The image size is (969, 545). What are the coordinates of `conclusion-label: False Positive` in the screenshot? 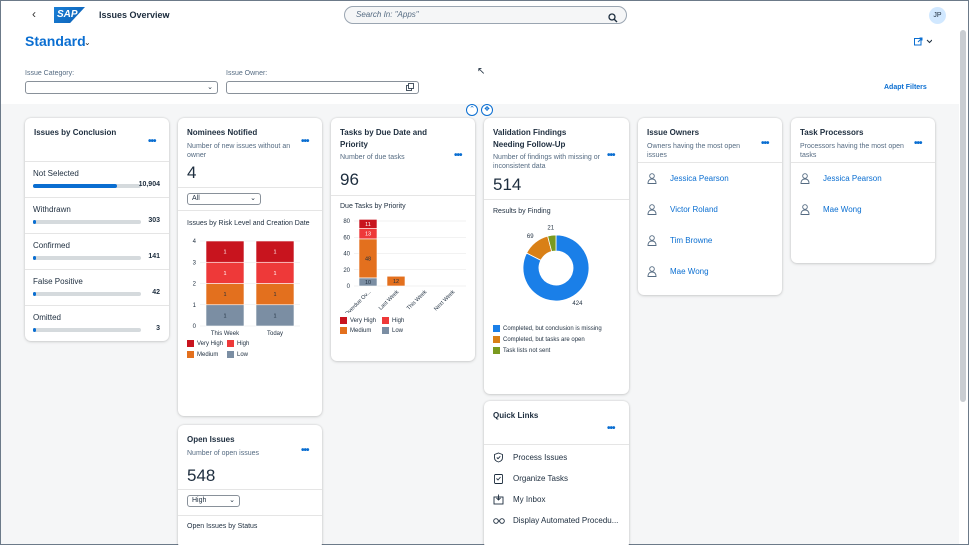 It's located at (58, 281).